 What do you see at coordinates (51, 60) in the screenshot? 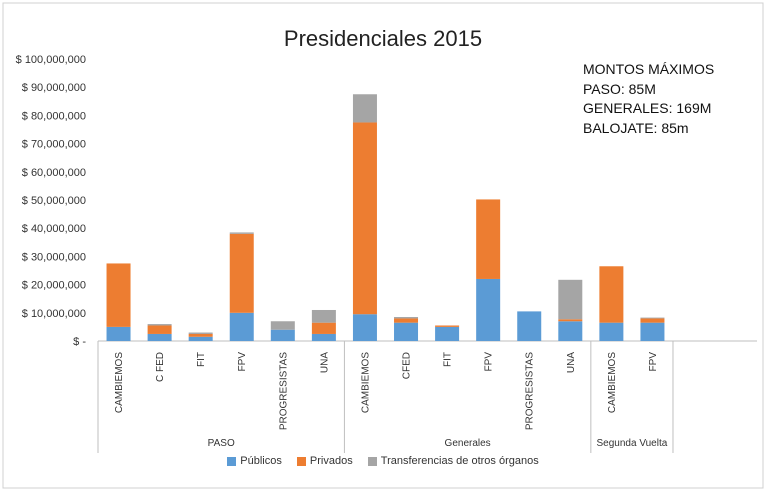
I see `y-tick-label: $ 100,000,000` at bounding box center [51, 60].